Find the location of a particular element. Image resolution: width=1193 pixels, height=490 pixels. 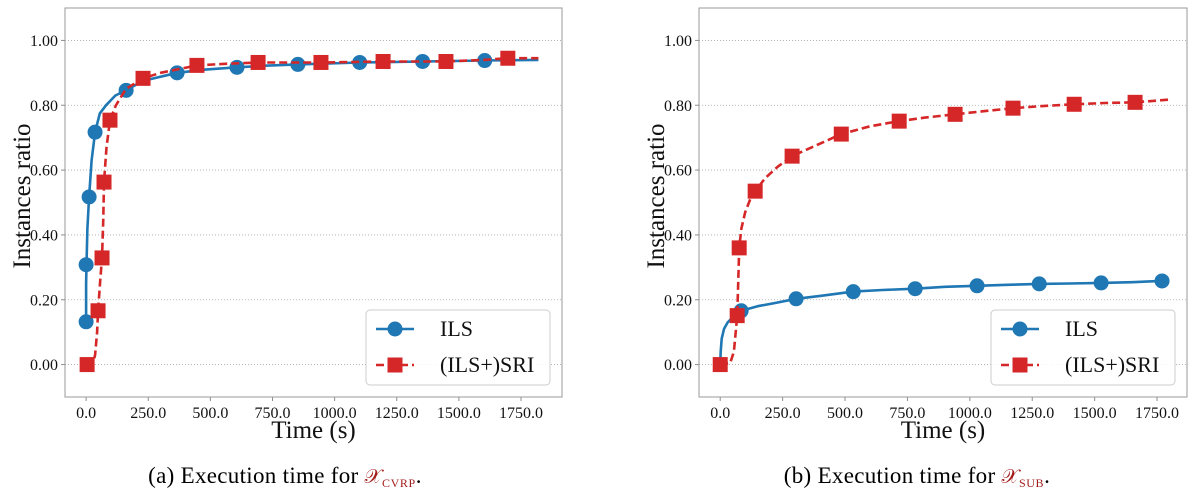

caption-a: (a) Execution time for 𝒳CVRP. is located at coordinates (285, 476).